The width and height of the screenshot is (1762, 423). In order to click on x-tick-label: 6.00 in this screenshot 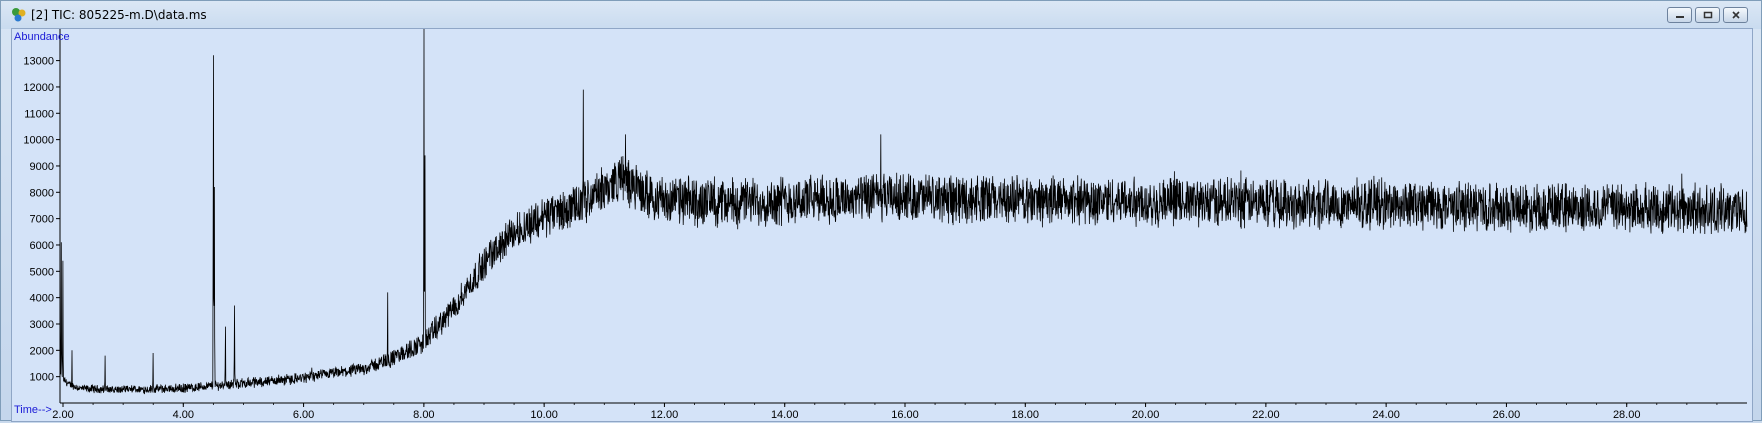, I will do `click(303, 415)`.